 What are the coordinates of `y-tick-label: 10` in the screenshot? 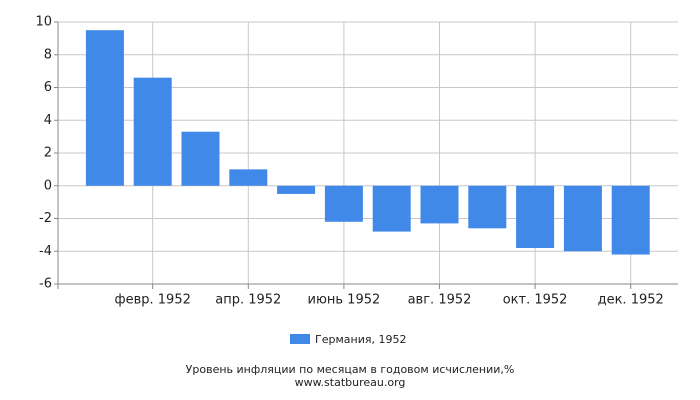 It's located at (43, 22).